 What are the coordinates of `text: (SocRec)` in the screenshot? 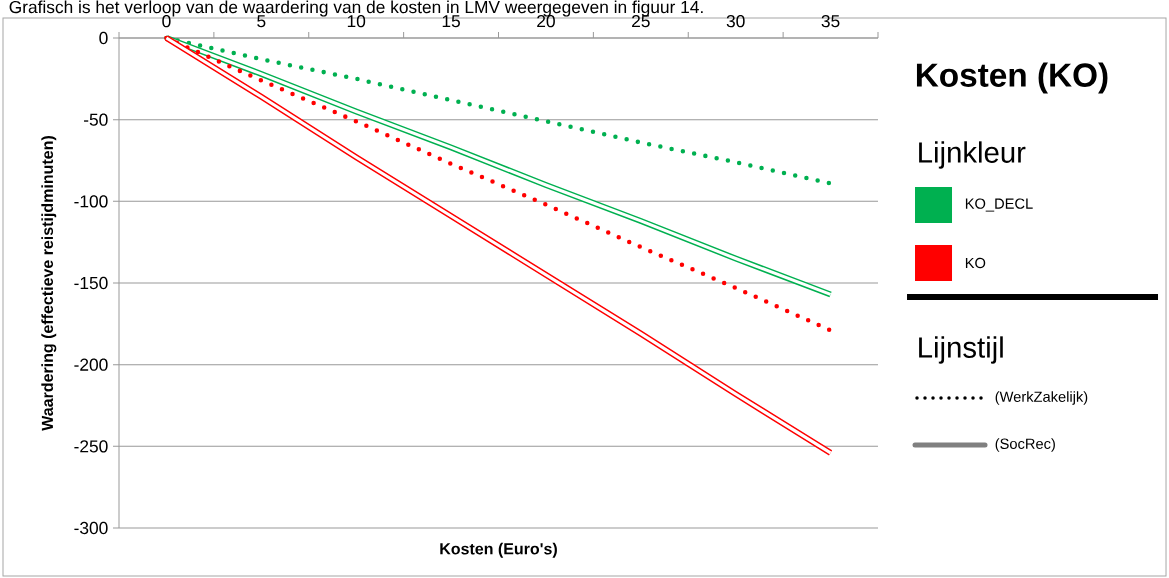 It's located at (1025, 445).